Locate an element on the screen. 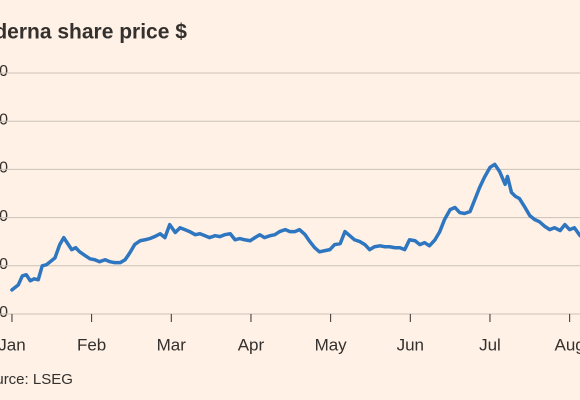 Image resolution: width=580 pixels, height=400 pixels. y-tick-label: 120 is located at coordinates (4, 216).